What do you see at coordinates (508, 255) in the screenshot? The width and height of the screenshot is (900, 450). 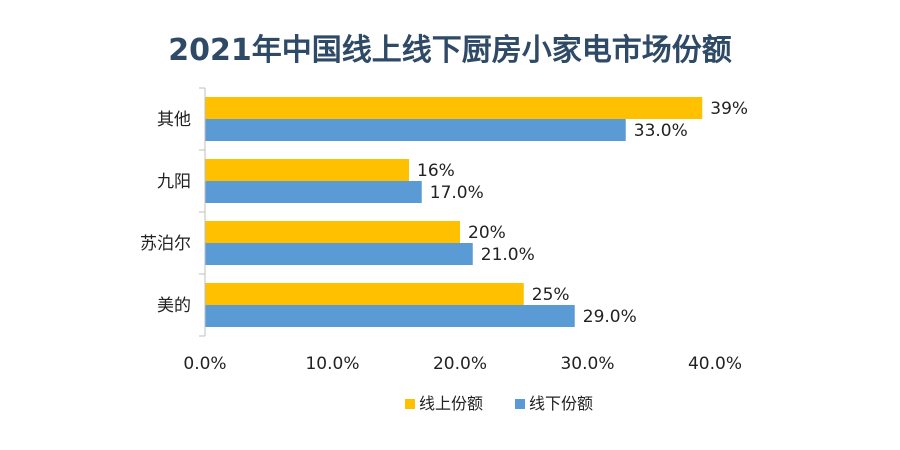 I see `data-label: 21.0%` at bounding box center [508, 255].